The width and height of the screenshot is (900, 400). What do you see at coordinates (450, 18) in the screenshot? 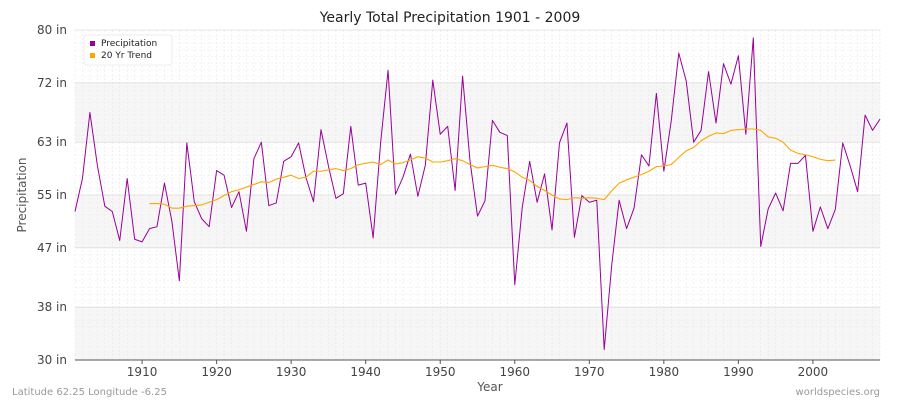
I see `chart-title: Yearly Total Precipitation 1901 - 2009` at bounding box center [450, 18].